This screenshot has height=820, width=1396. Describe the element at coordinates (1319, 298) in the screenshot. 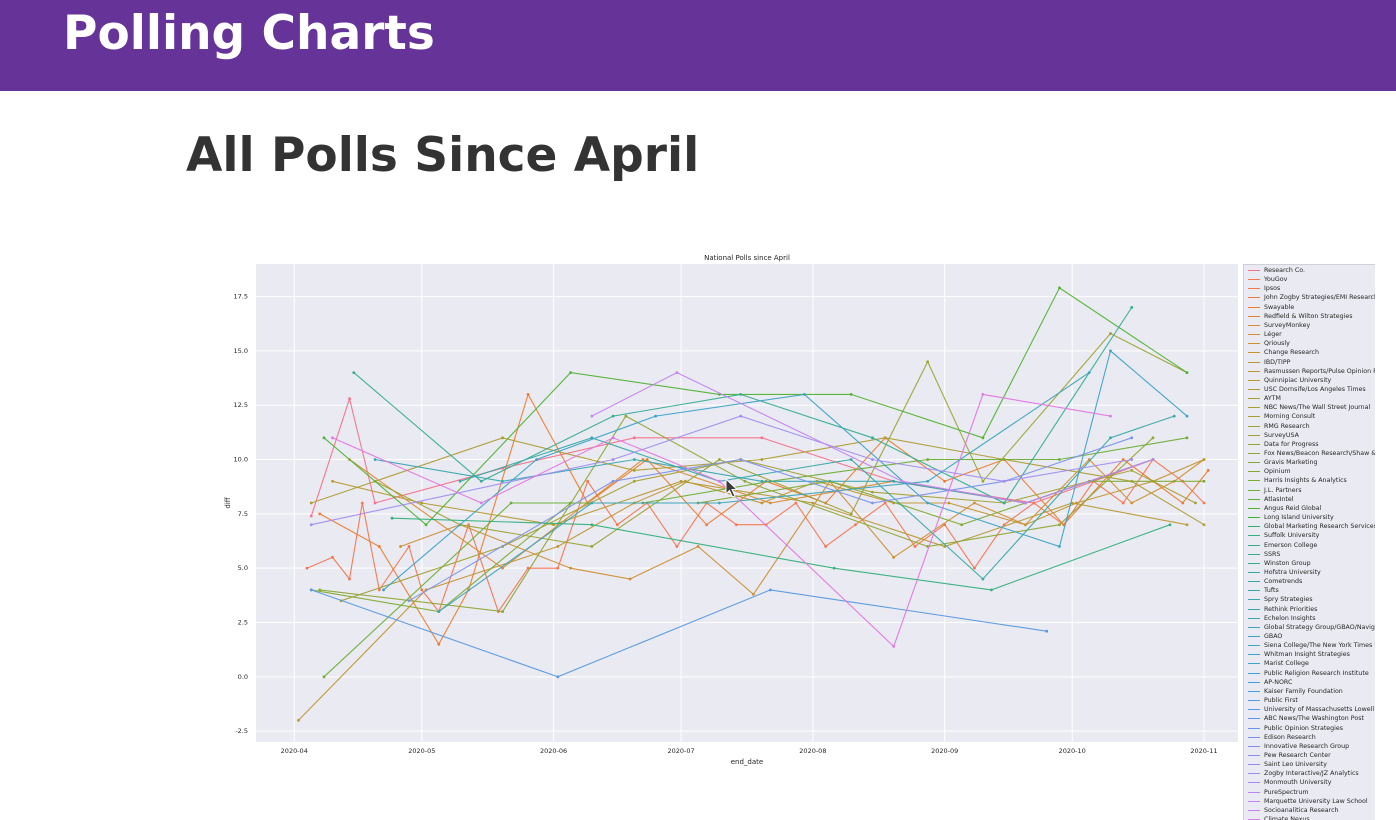

I see `legend-label: John Zogby Strategies/EMI Research` at that location.